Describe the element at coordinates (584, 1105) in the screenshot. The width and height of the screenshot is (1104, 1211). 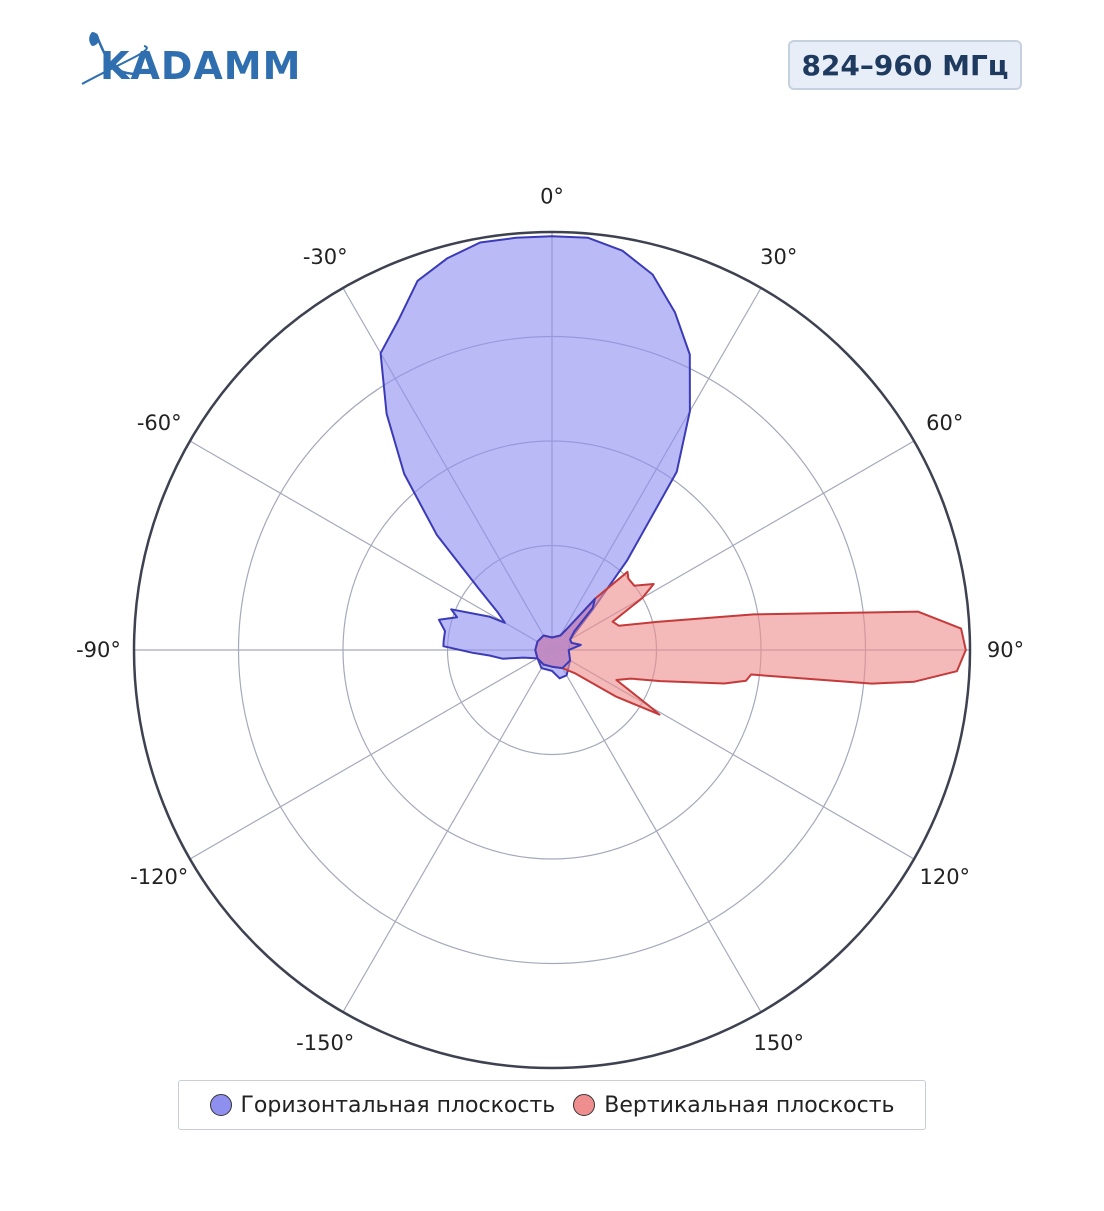
I see `legend-marker-vertical` at that location.